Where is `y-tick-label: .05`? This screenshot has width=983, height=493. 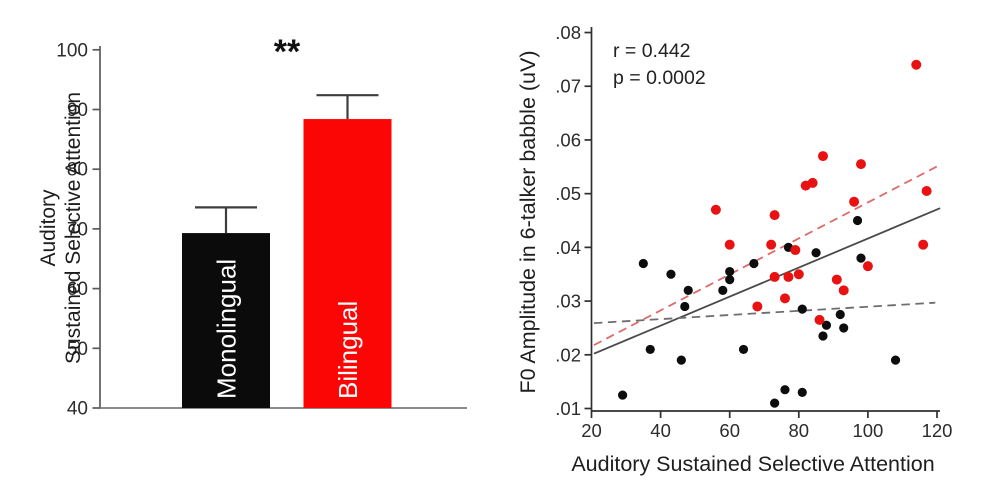
y-tick-label: .05 is located at coordinates (568, 193).